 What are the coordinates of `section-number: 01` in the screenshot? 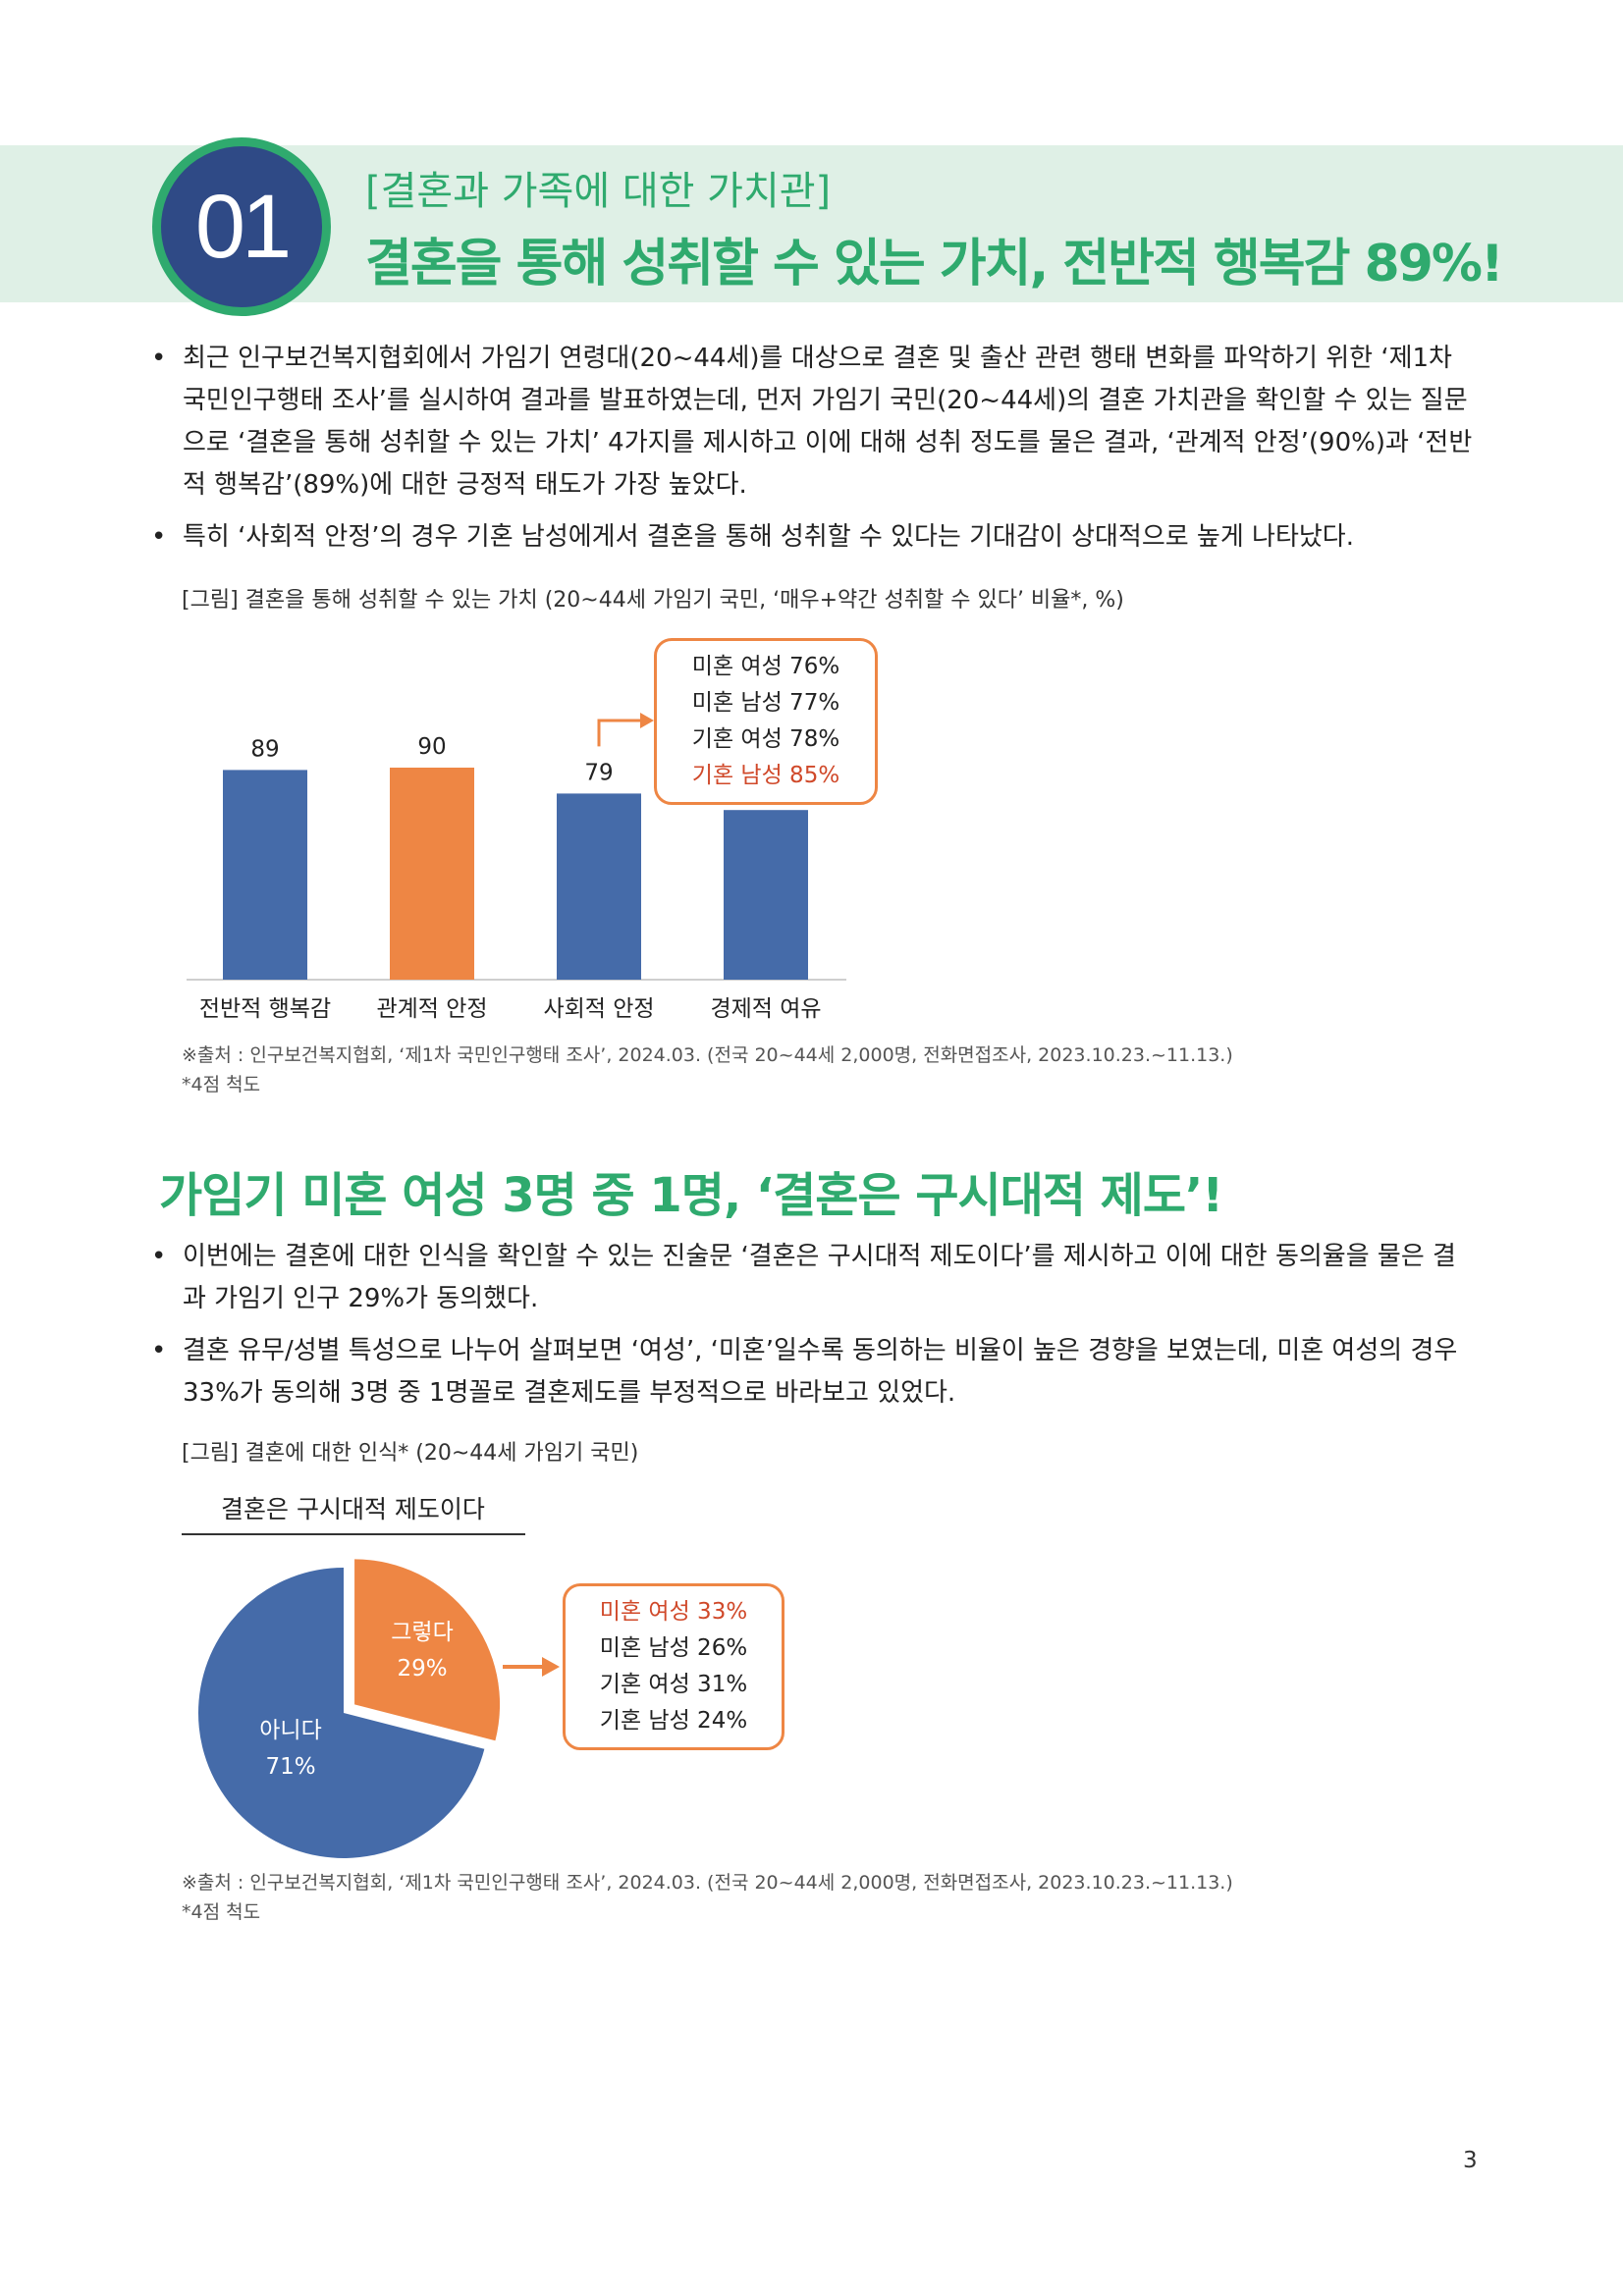 It's located at (243, 226).